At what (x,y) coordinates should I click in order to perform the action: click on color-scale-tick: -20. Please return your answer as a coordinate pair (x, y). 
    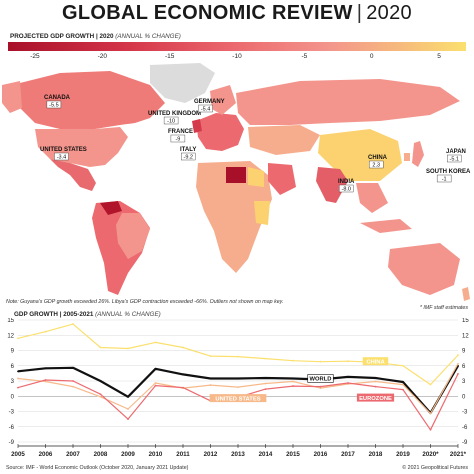
    Looking at the image, I should click on (102, 56).